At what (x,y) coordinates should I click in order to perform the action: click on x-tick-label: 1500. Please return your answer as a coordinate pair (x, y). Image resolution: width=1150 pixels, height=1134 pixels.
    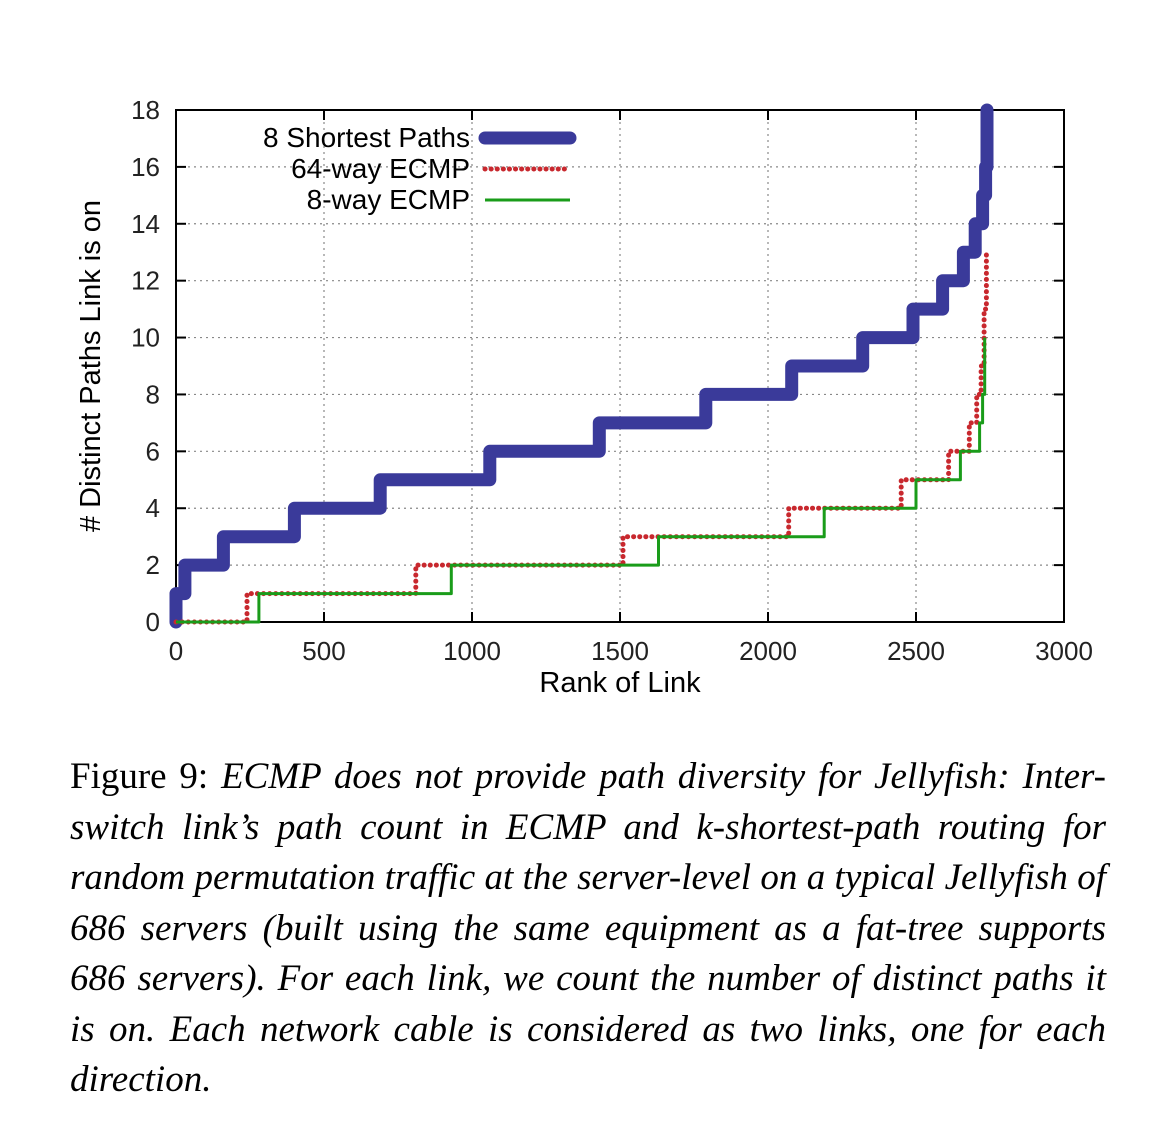
    Looking at the image, I should click on (620, 651).